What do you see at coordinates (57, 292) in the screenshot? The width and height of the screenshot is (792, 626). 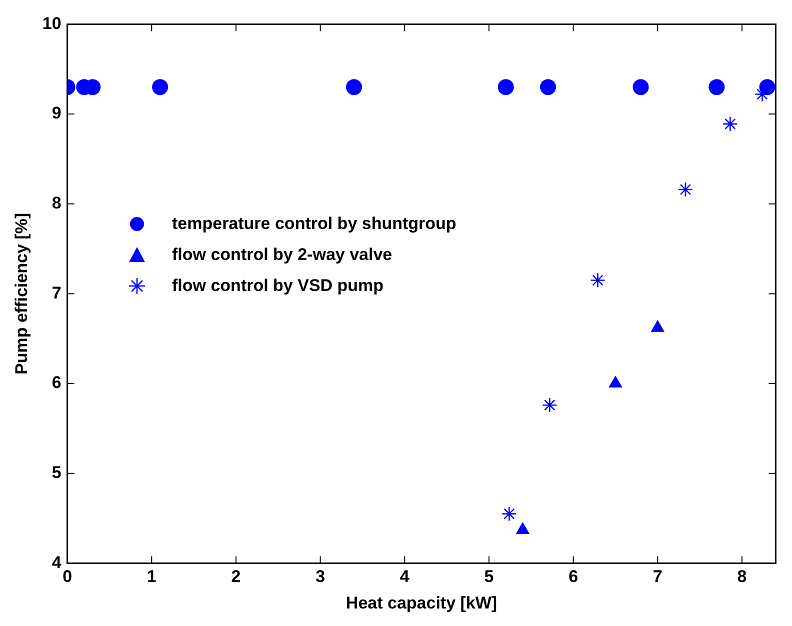 I see `y-tick-label: 7` at bounding box center [57, 292].